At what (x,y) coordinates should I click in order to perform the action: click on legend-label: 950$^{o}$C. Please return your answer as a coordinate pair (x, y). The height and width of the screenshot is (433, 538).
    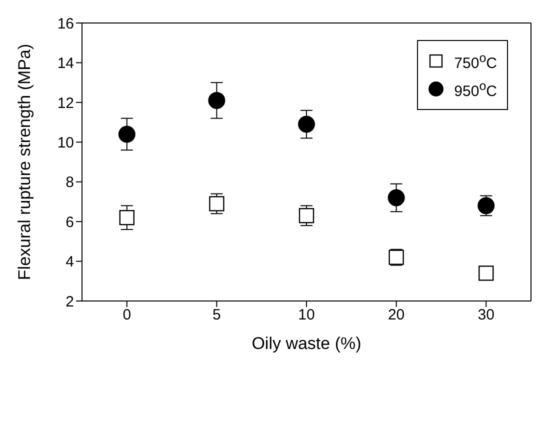
    Looking at the image, I should click on (475, 90).